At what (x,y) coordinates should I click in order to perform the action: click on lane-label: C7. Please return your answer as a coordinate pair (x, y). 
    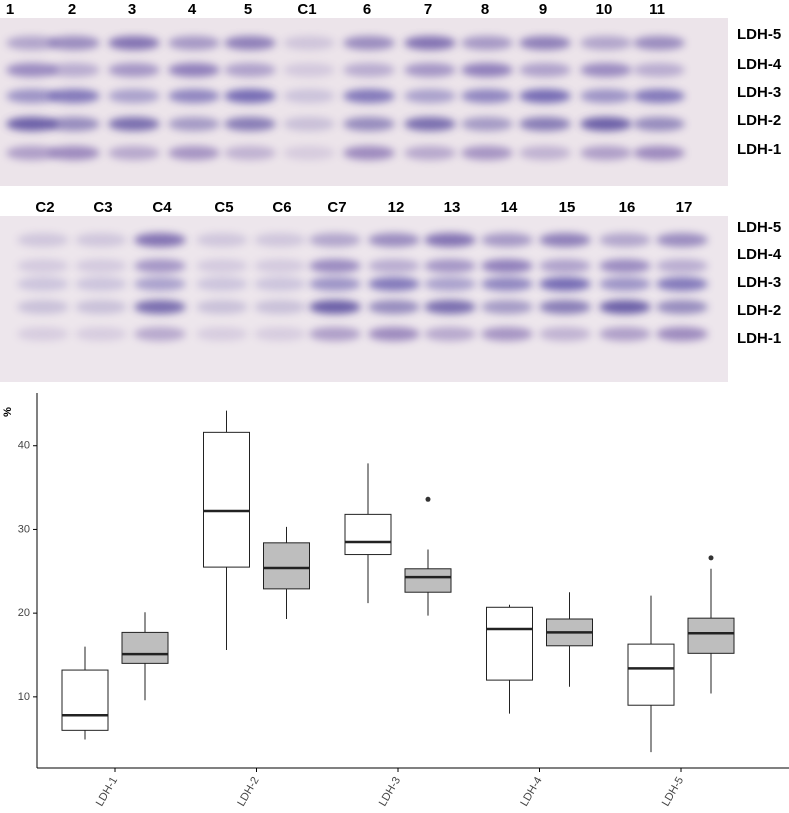
    Looking at the image, I should click on (336, 207).